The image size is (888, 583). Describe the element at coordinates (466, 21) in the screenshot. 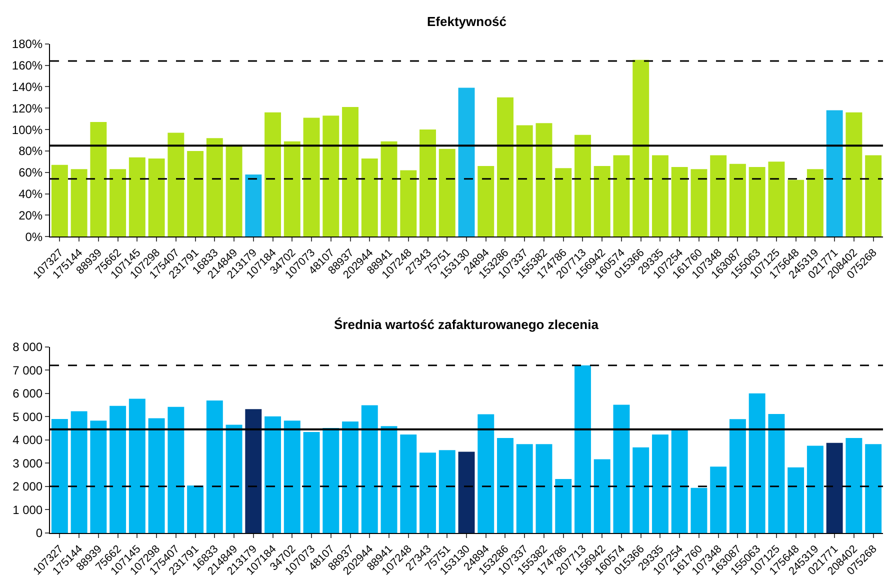

I see `chart-title: Efektywność` at that location.